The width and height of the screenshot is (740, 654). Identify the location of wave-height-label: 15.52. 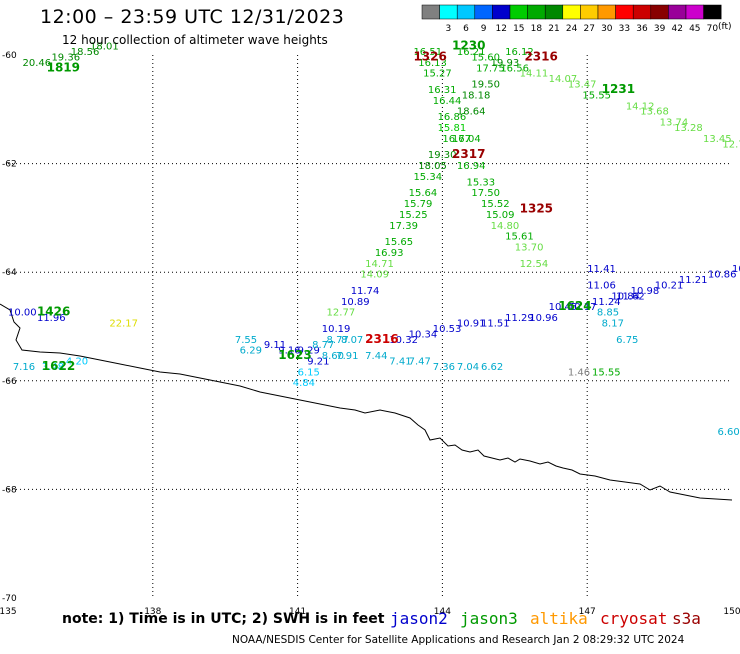
(495, 204).